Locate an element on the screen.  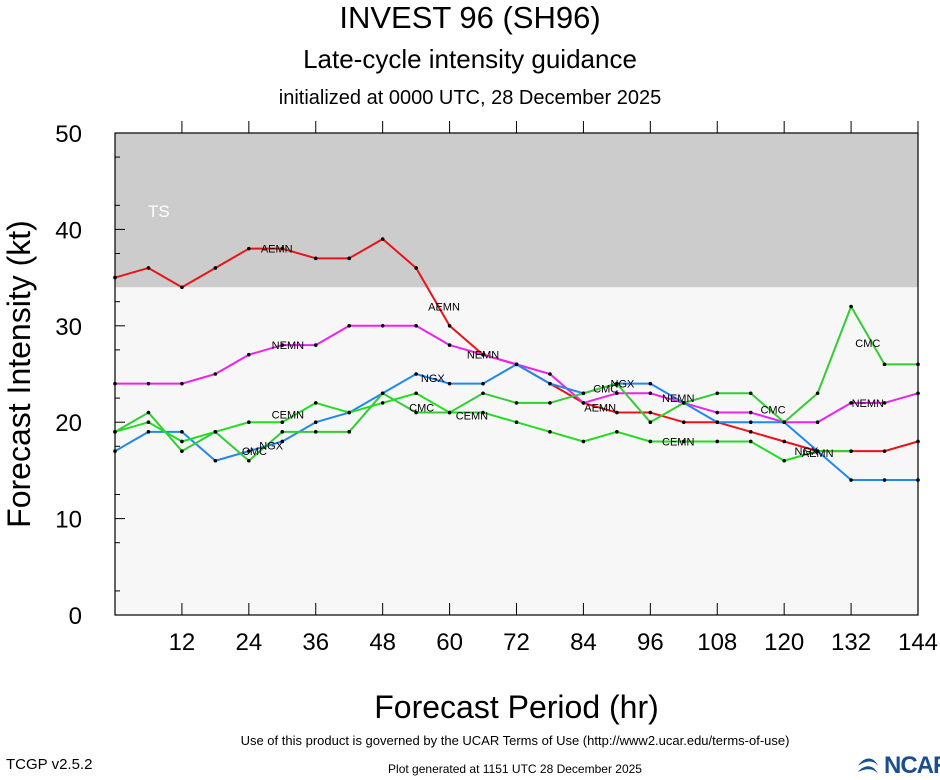
x-tick-label: 48 is located at coordinates (382, 642).